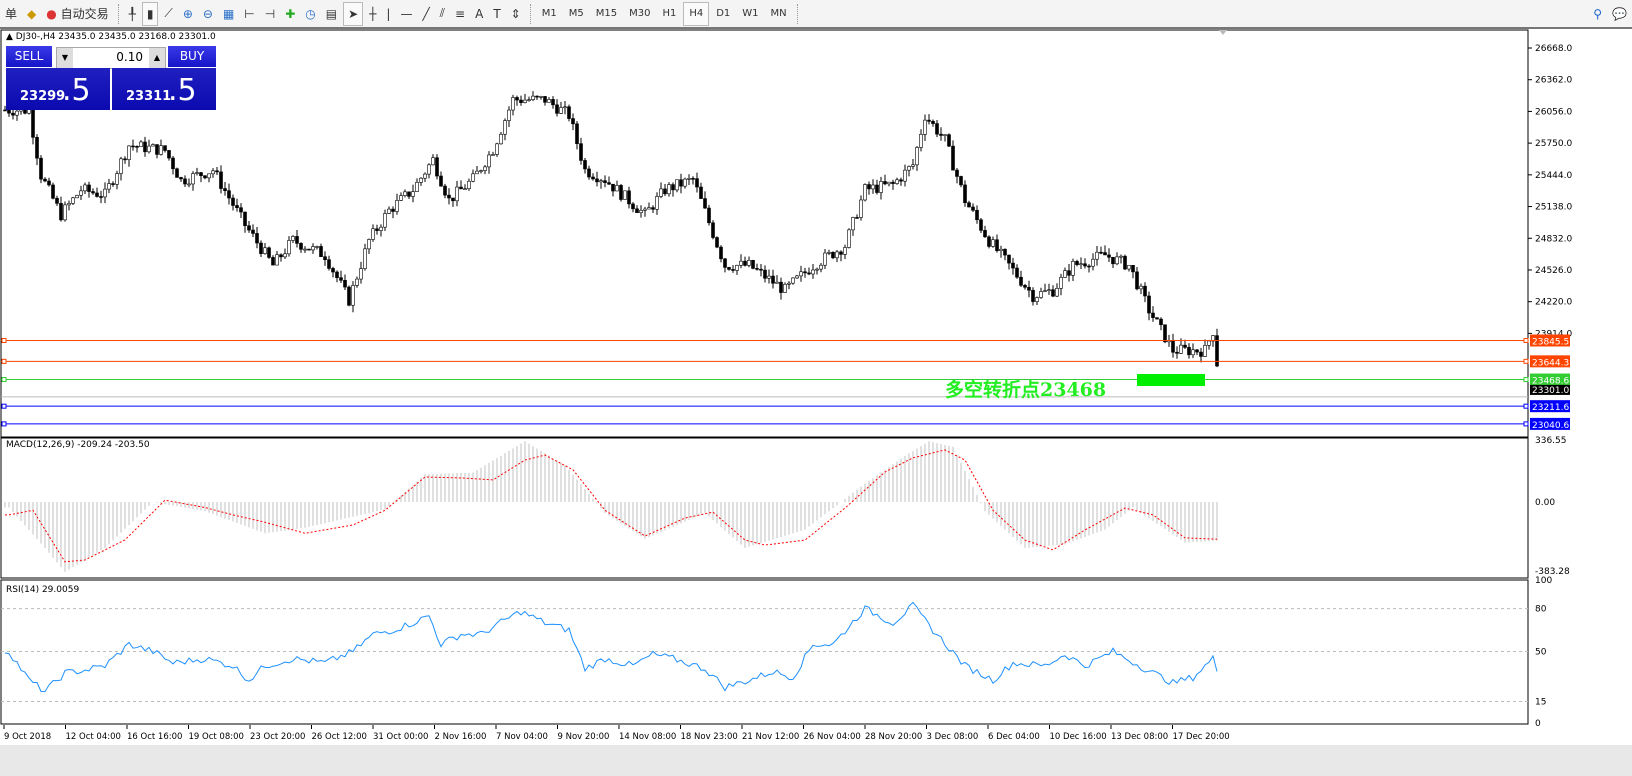 This screenshot has width=1632, height=776. Describe the element at coordinates (11, 14) in the screenshot. I see `new-order-button: 单` at that location.